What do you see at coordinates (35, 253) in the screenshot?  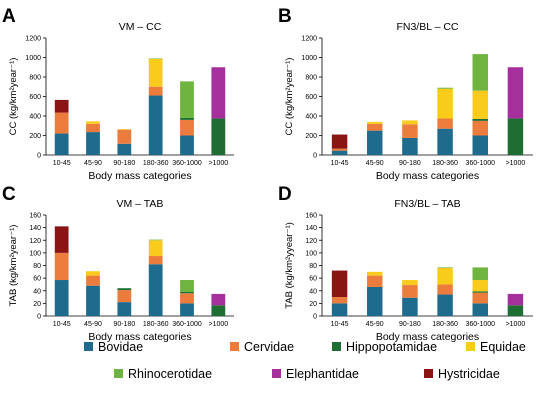 I see `y-tick-label: 100` at bounding box center [35, 253].